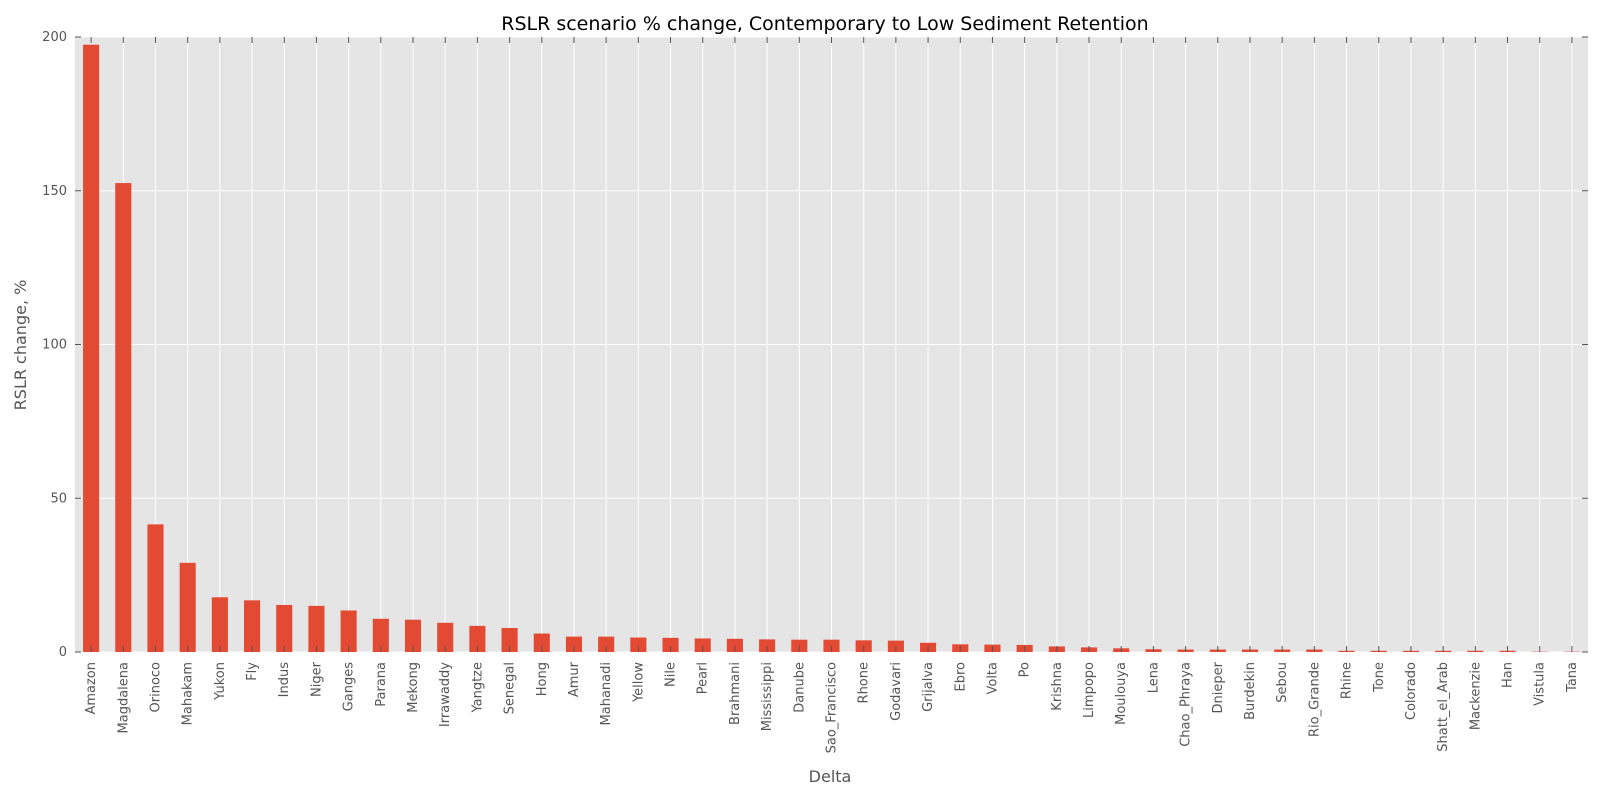 The image size is (1600, 800). Describe the element at coordinates (445, 694) in the screenshot. I see `x-tick-label: Irrawaddy` at that location.